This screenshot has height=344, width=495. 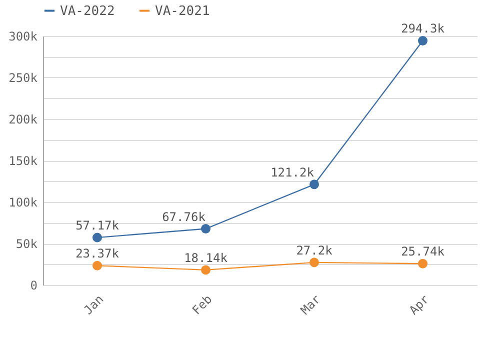 What do you see at coordinates (23, 37) in the screenshot?
I see `y-tick-label: 300k` at bounding box center [23, 37].